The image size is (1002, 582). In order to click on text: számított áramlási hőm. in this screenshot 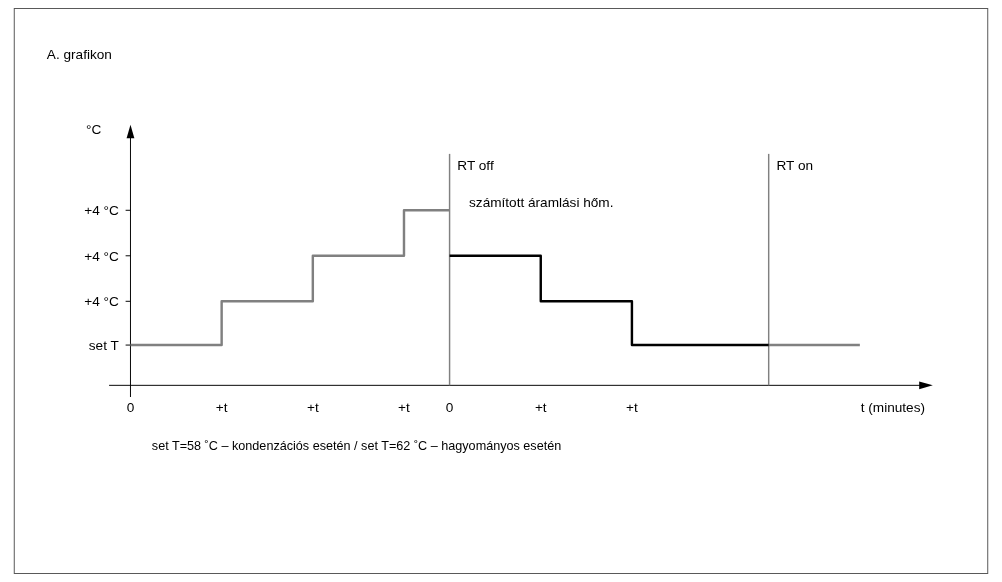, I will do `click(541, 203)`.